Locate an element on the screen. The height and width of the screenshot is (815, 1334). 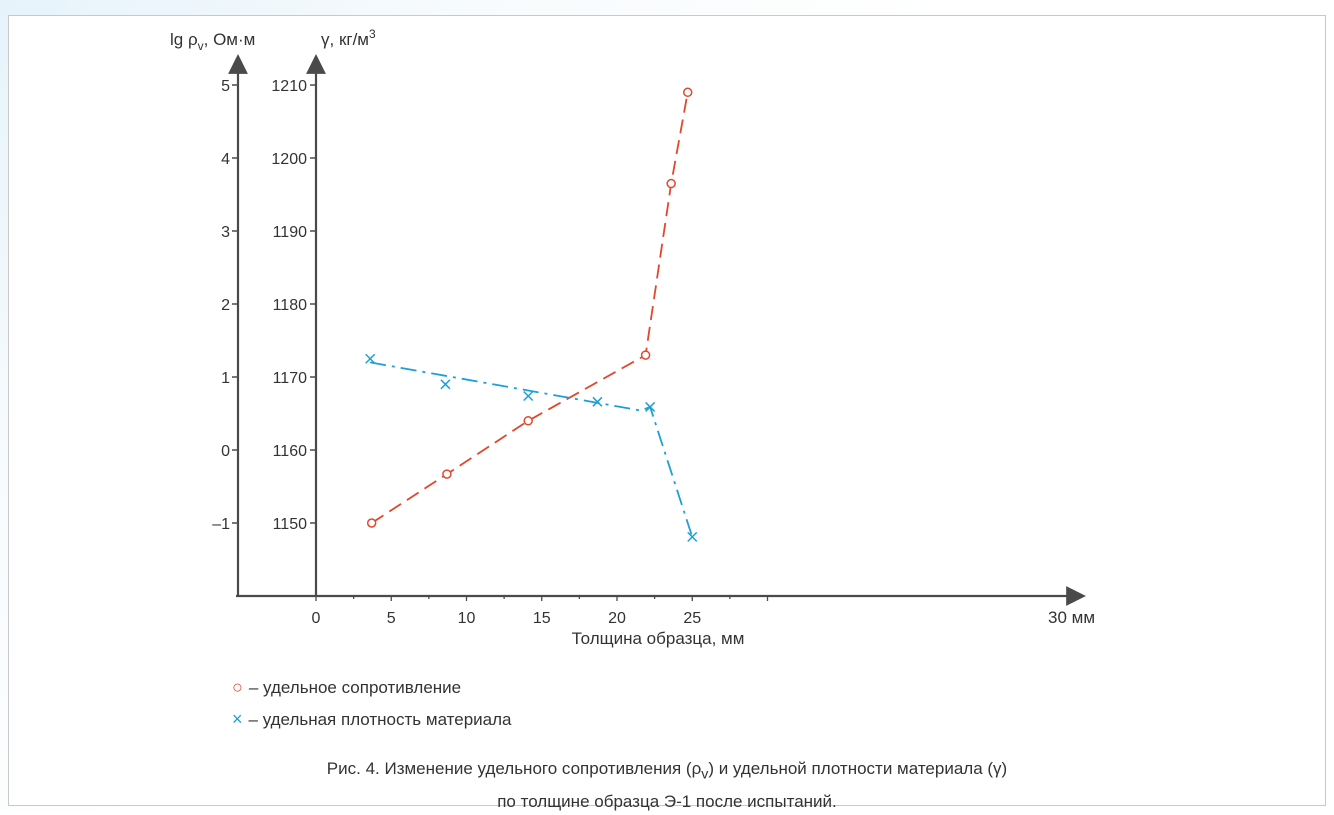
cross-marker-icon: × is located at coordinates (237, 719).